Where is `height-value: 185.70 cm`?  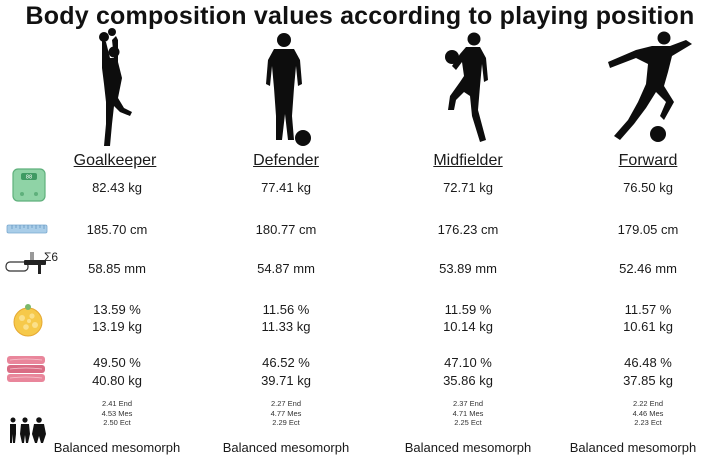
height-value: 185.70 cm is located at coordinates (117, 229).